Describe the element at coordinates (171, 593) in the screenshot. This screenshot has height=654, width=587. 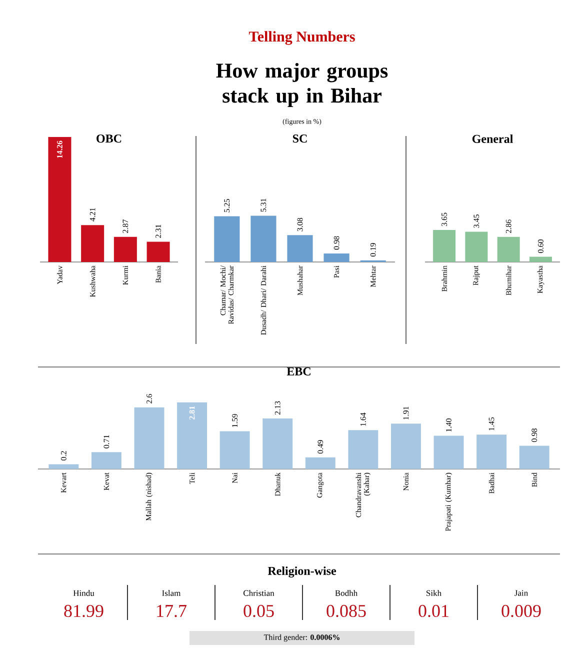
I see `category-label: Islam` at that location.